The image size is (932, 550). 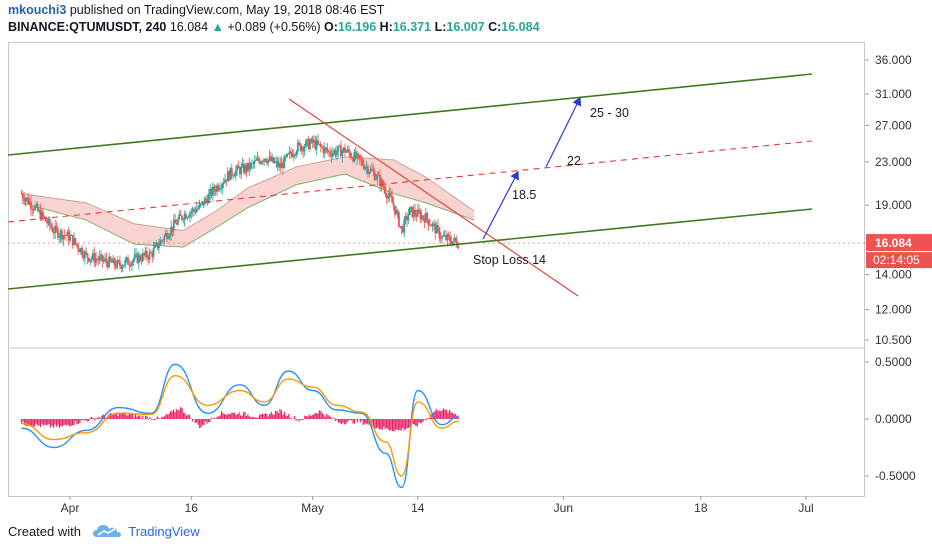 What do you see at coordinates (312, 508) in the screenshot?
I see `time-axis-label: May` at bounding box center [312, 508].